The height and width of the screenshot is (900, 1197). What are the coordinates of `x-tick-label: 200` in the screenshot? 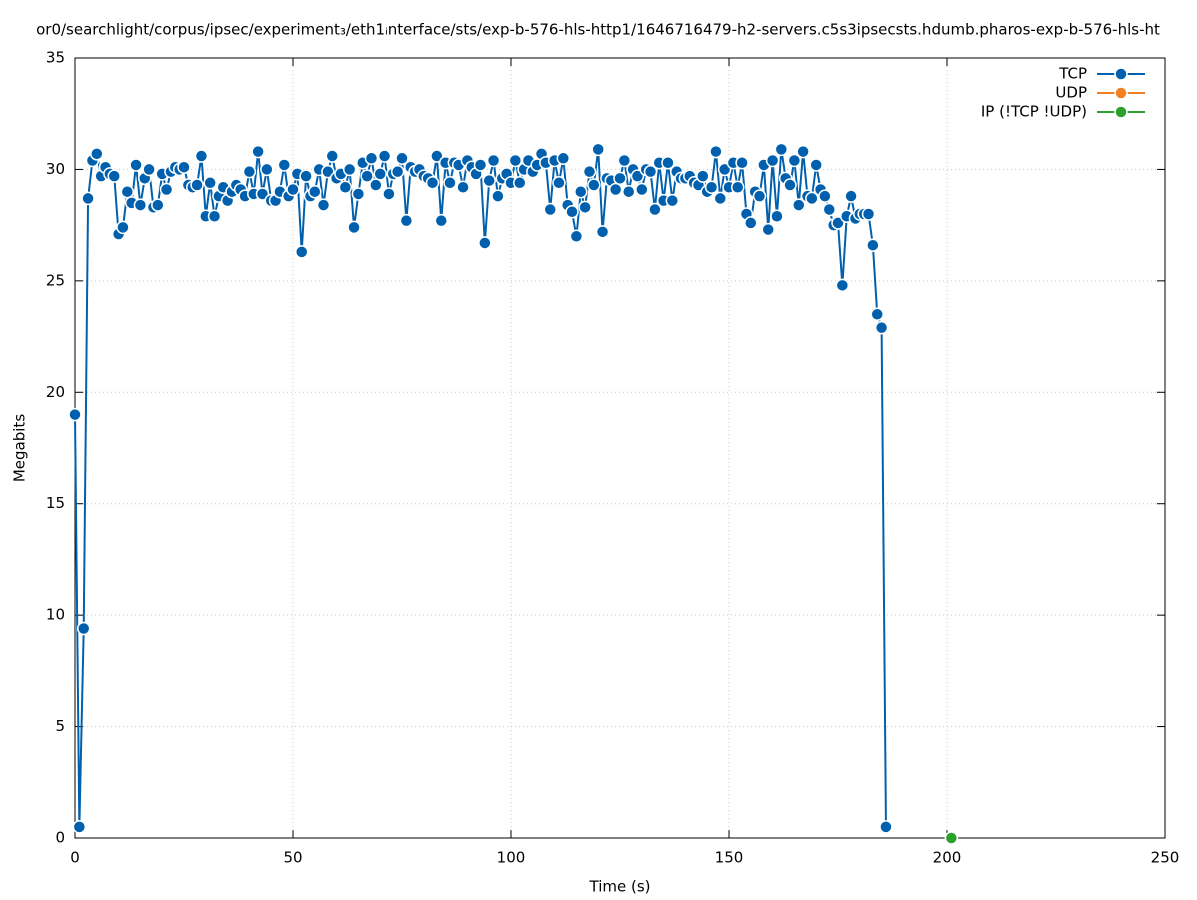 It's located at (947, 858).